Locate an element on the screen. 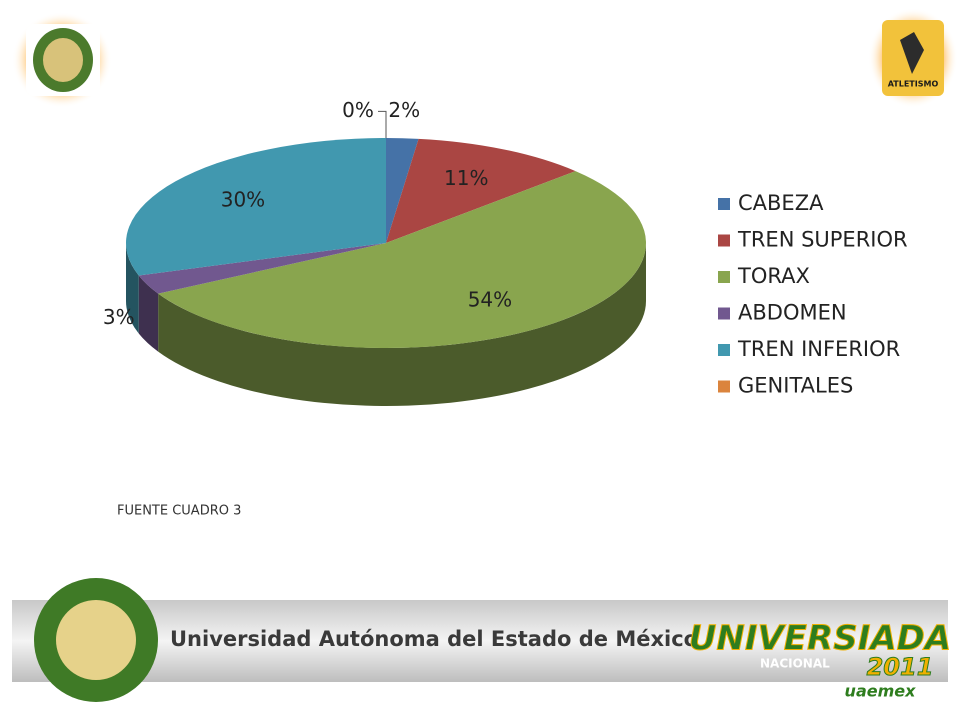  legend-label: ABDOMEN is located at coordinates (792, 313).